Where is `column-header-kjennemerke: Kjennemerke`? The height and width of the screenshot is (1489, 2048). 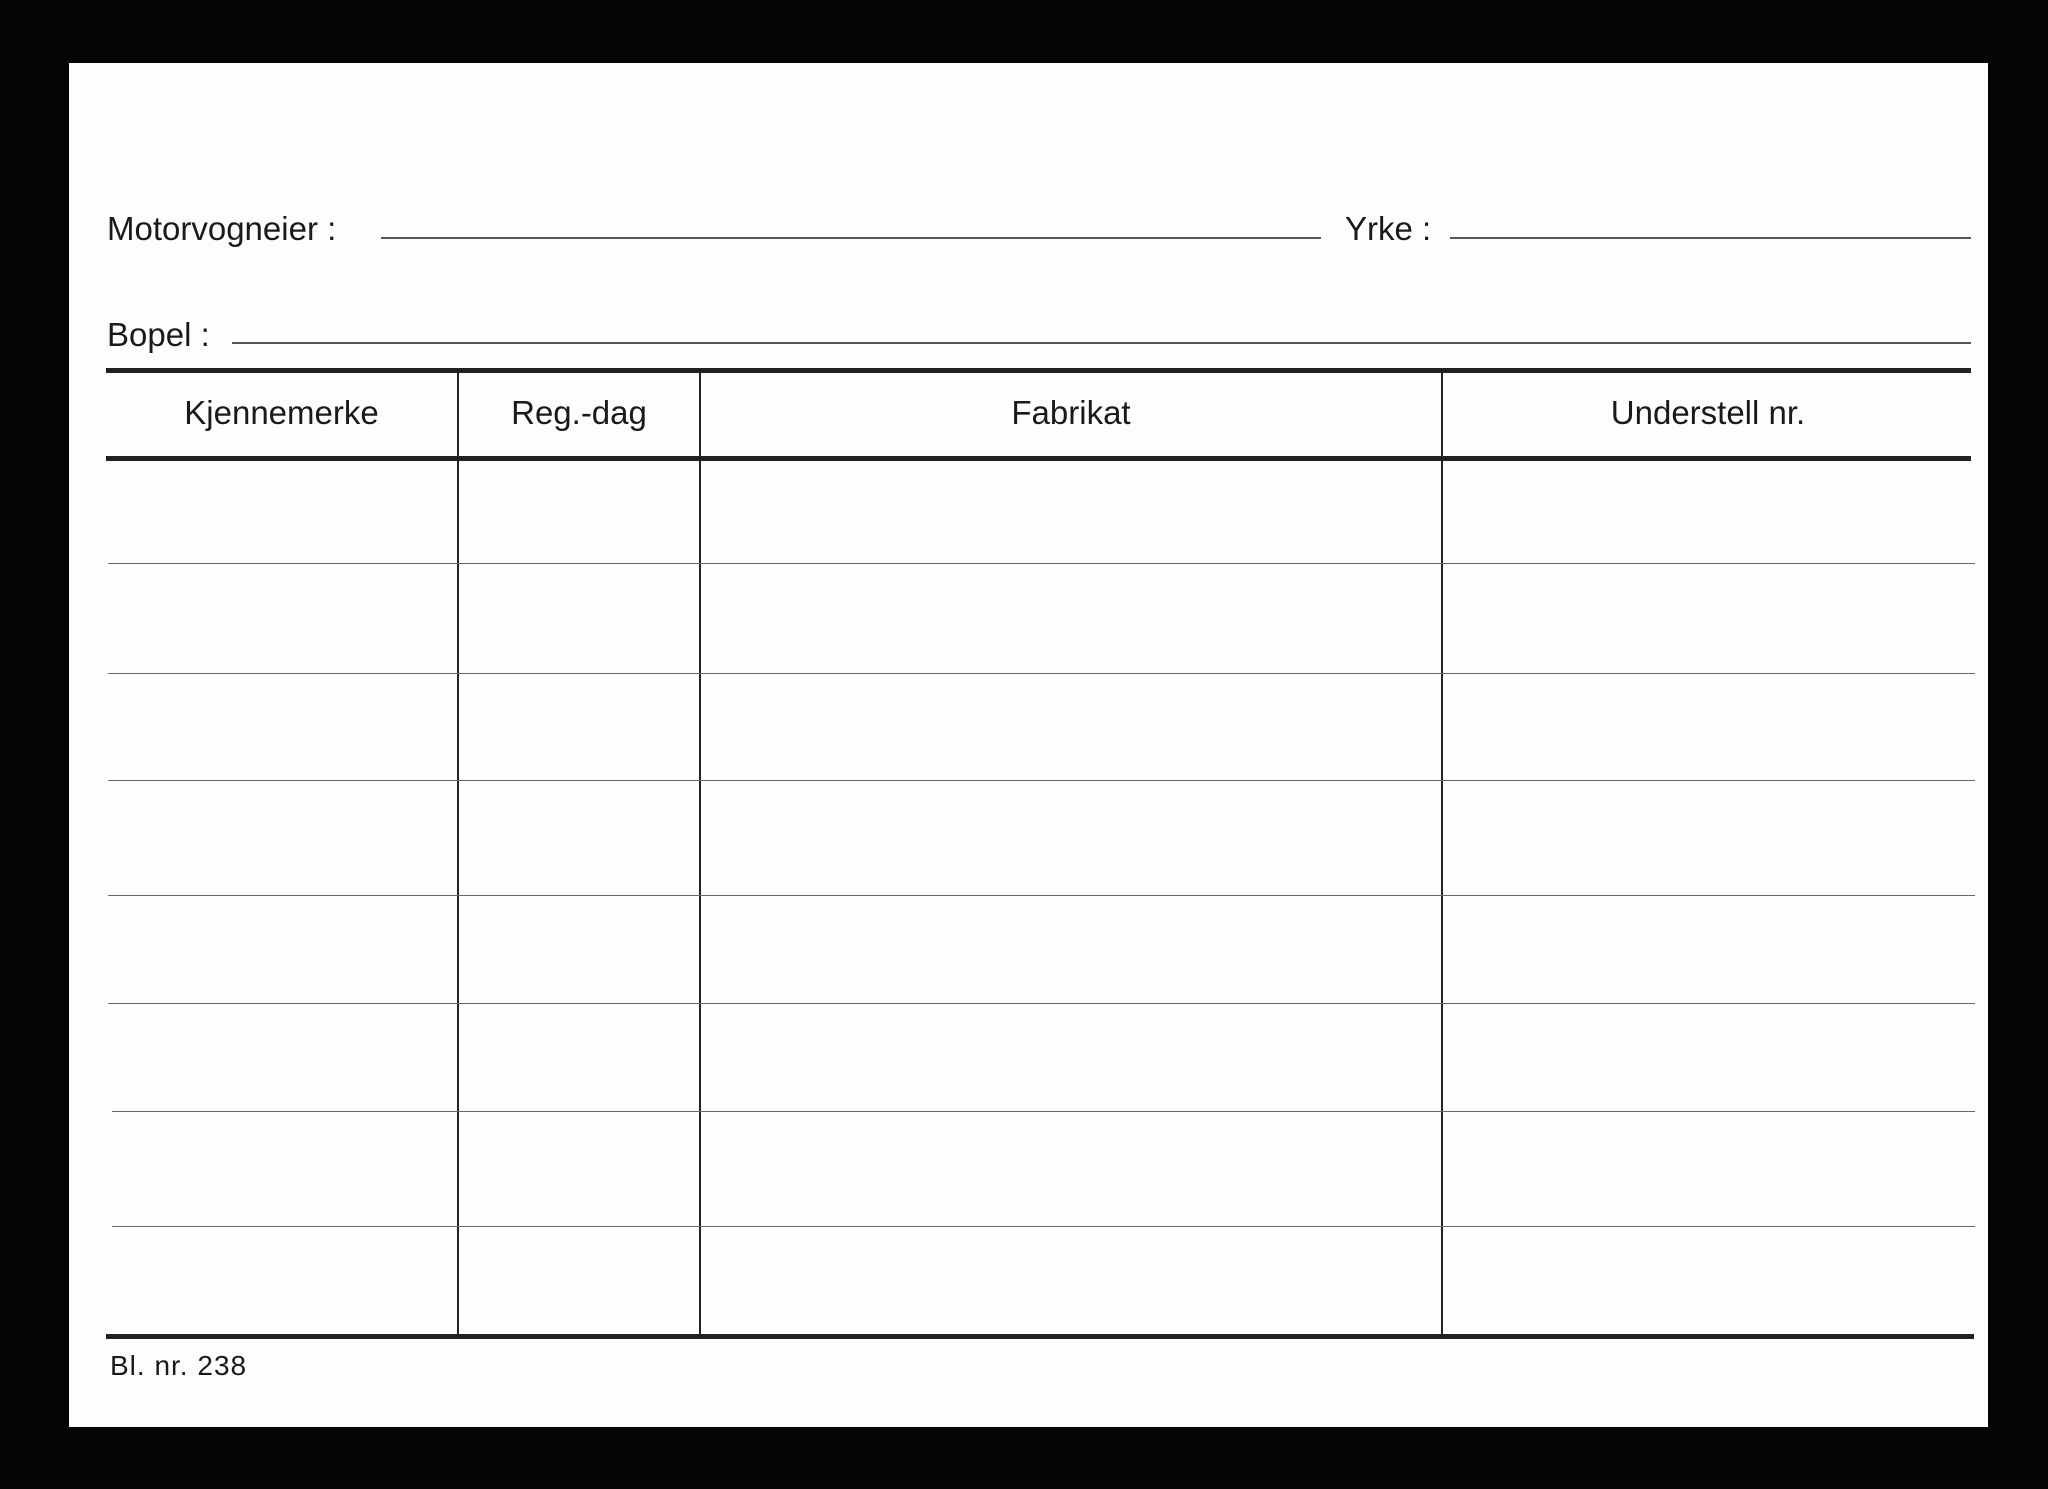 column-header-kjennemerke: Kjennemerke is located at coordinates (281, 412).